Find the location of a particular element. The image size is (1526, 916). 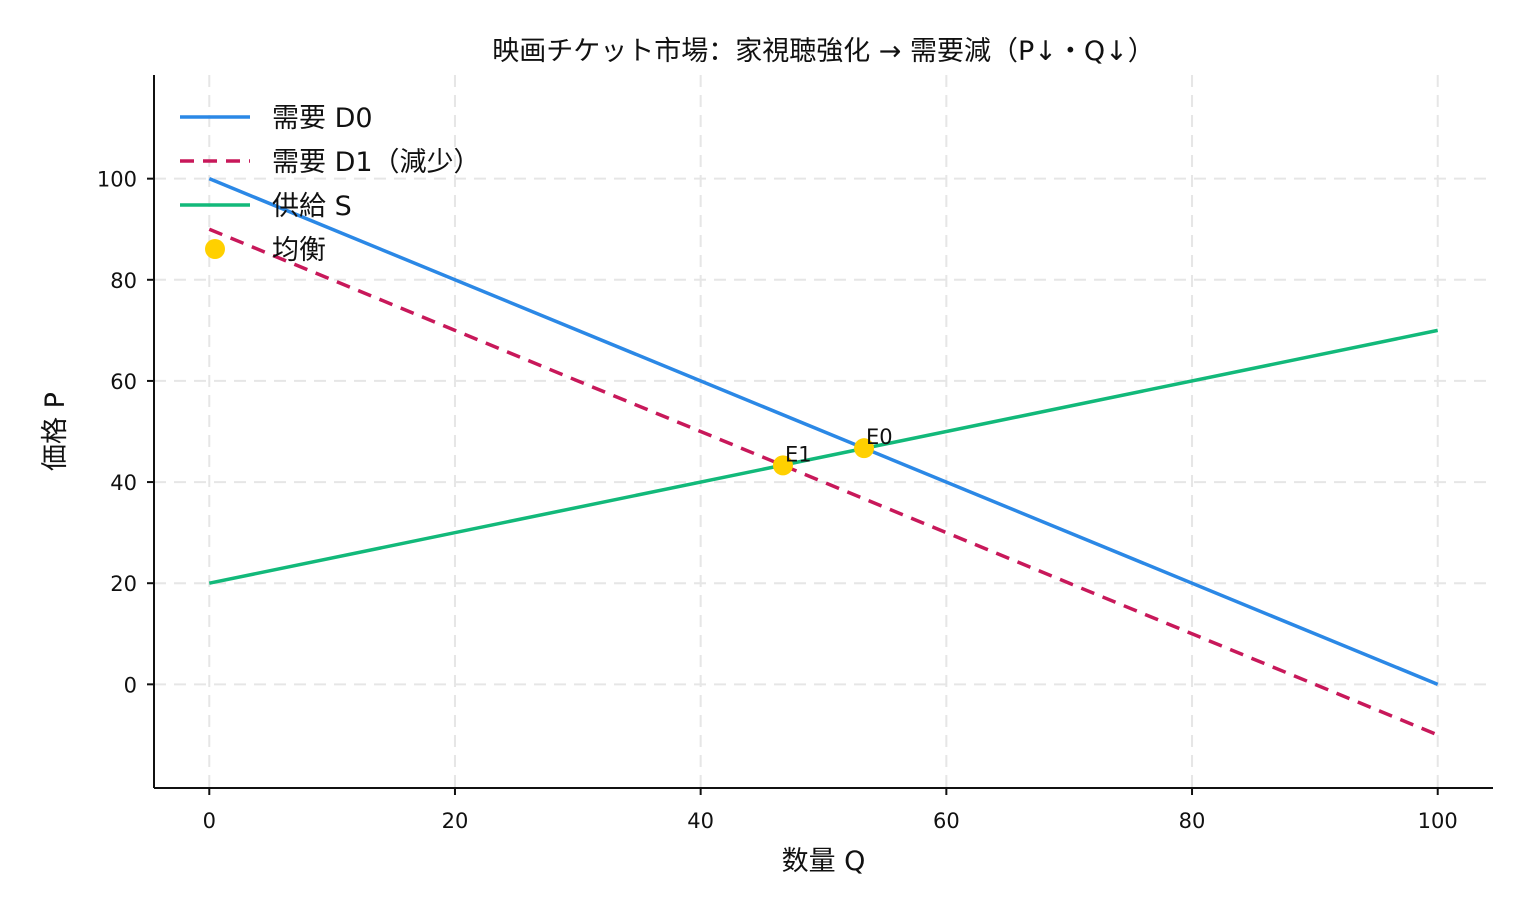

x-tick-label: 80 is located at coordinates (1192, 821).